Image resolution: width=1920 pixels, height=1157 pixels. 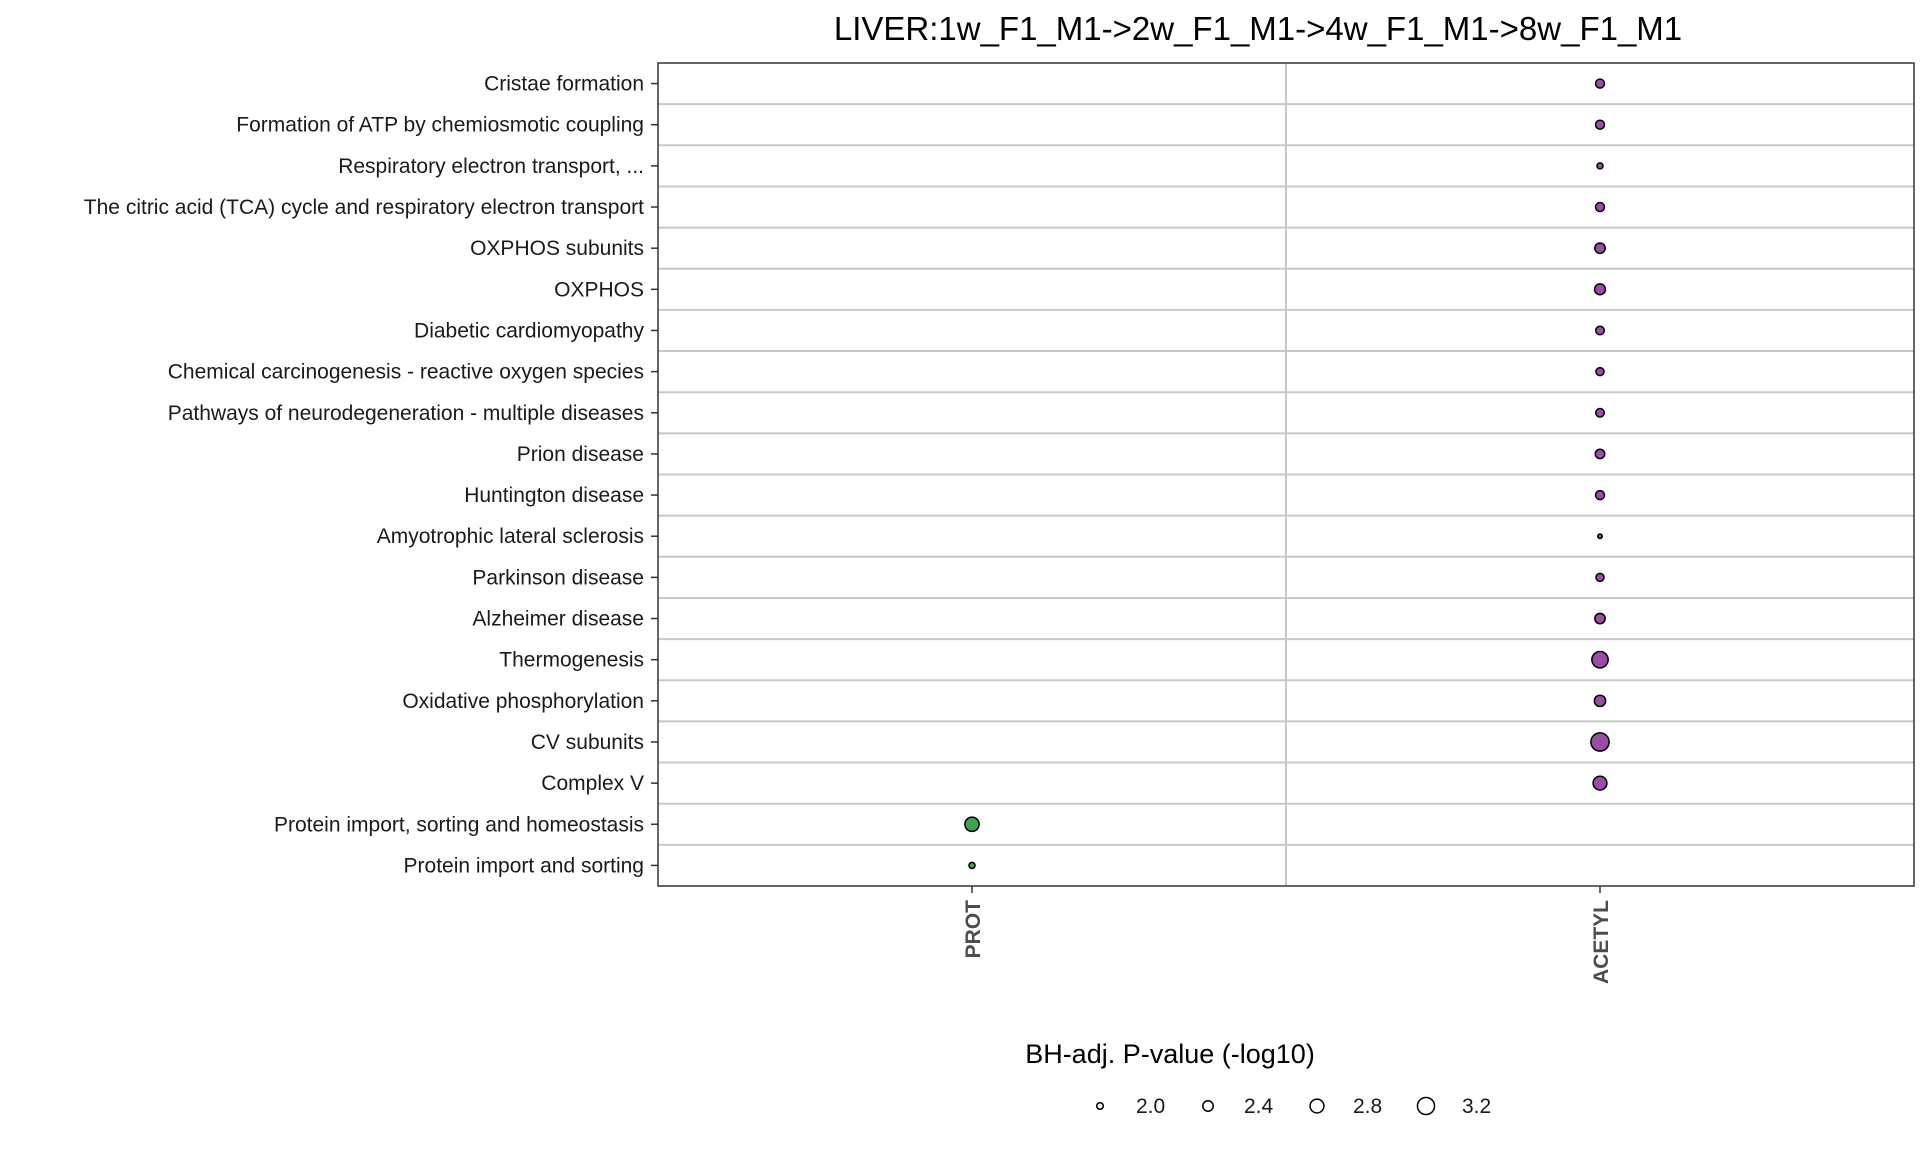 What do you see at coordinates (580, 454) in the screenshot?
I see `y-tick-label: Prion disease` at bounding box center [580, 454].